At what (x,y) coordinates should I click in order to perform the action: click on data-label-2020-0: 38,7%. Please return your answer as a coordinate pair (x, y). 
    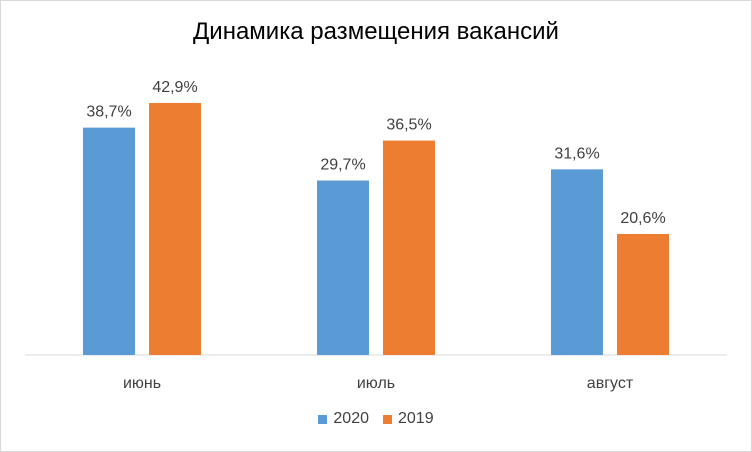
    Looking at the image, I should click on (108, 112).